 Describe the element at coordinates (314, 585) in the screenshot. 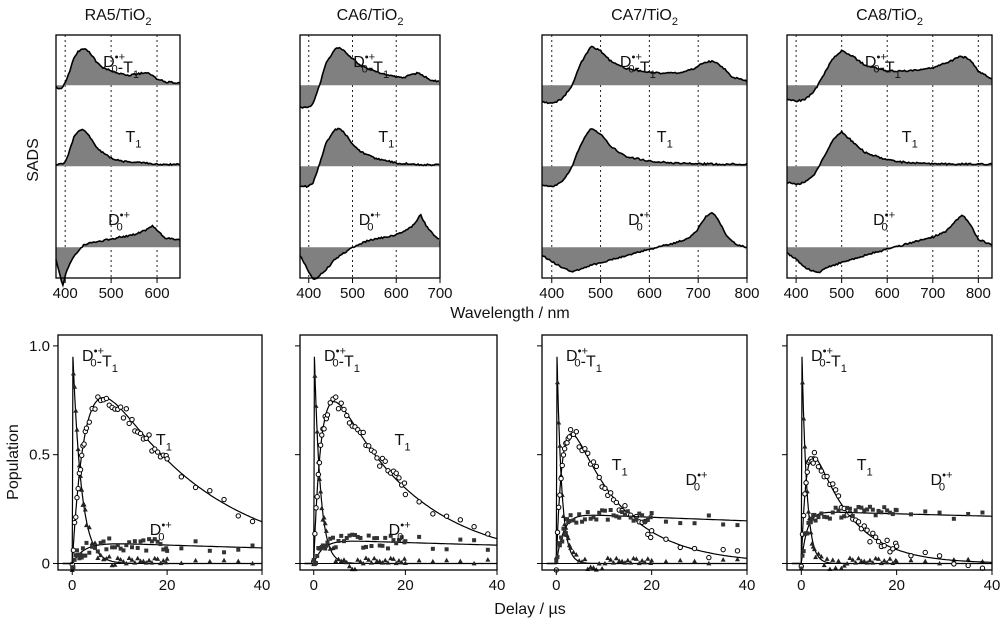

I see `x-tick-label: 0` at that location.